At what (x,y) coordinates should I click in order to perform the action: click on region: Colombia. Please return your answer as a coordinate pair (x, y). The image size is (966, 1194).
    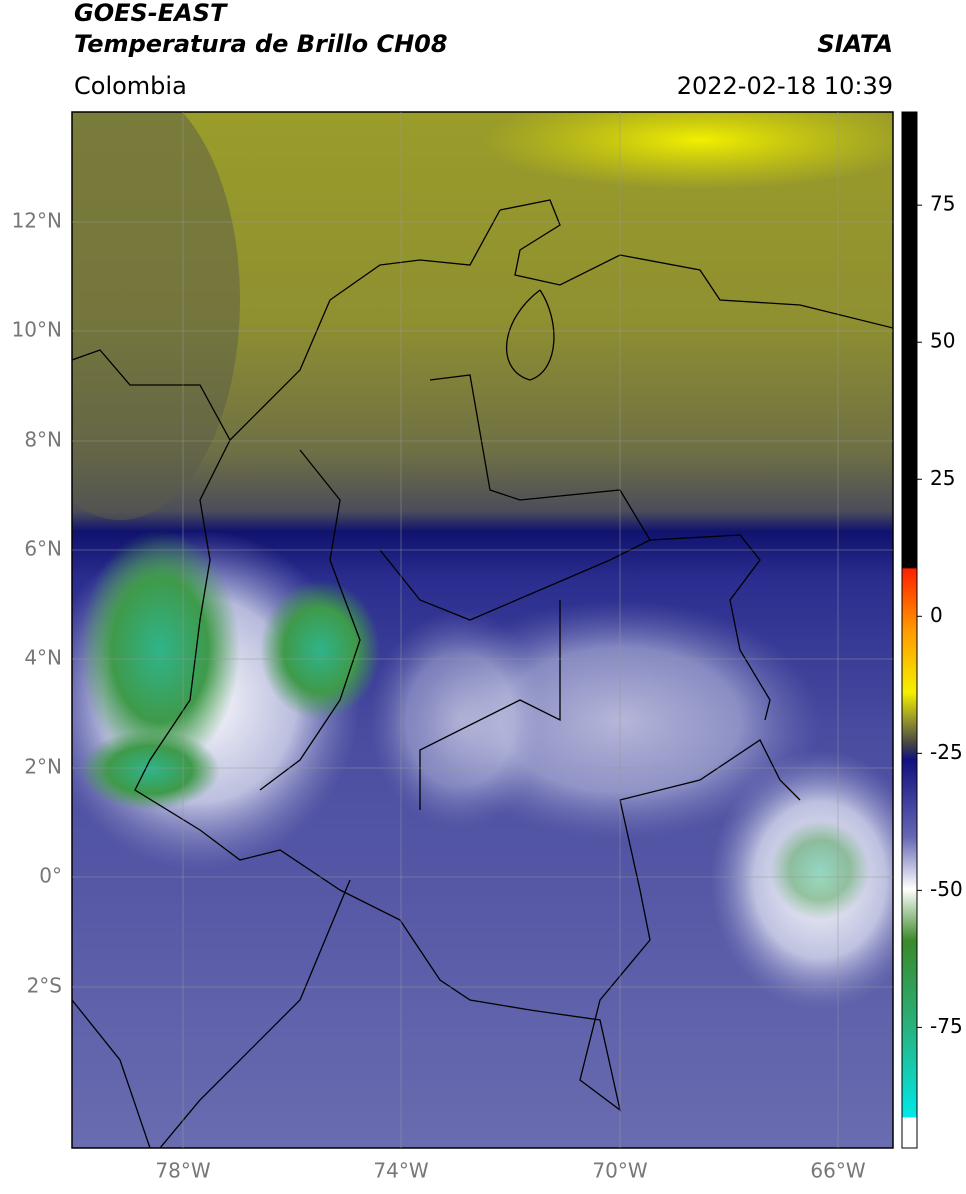
    Looking at the image, I should click on (130, 86).